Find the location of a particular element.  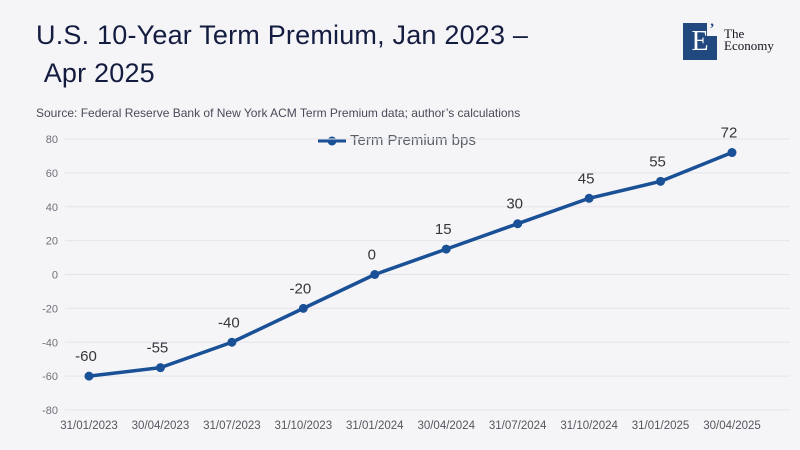

data-label: -20 is located at coordinates (300, 288).